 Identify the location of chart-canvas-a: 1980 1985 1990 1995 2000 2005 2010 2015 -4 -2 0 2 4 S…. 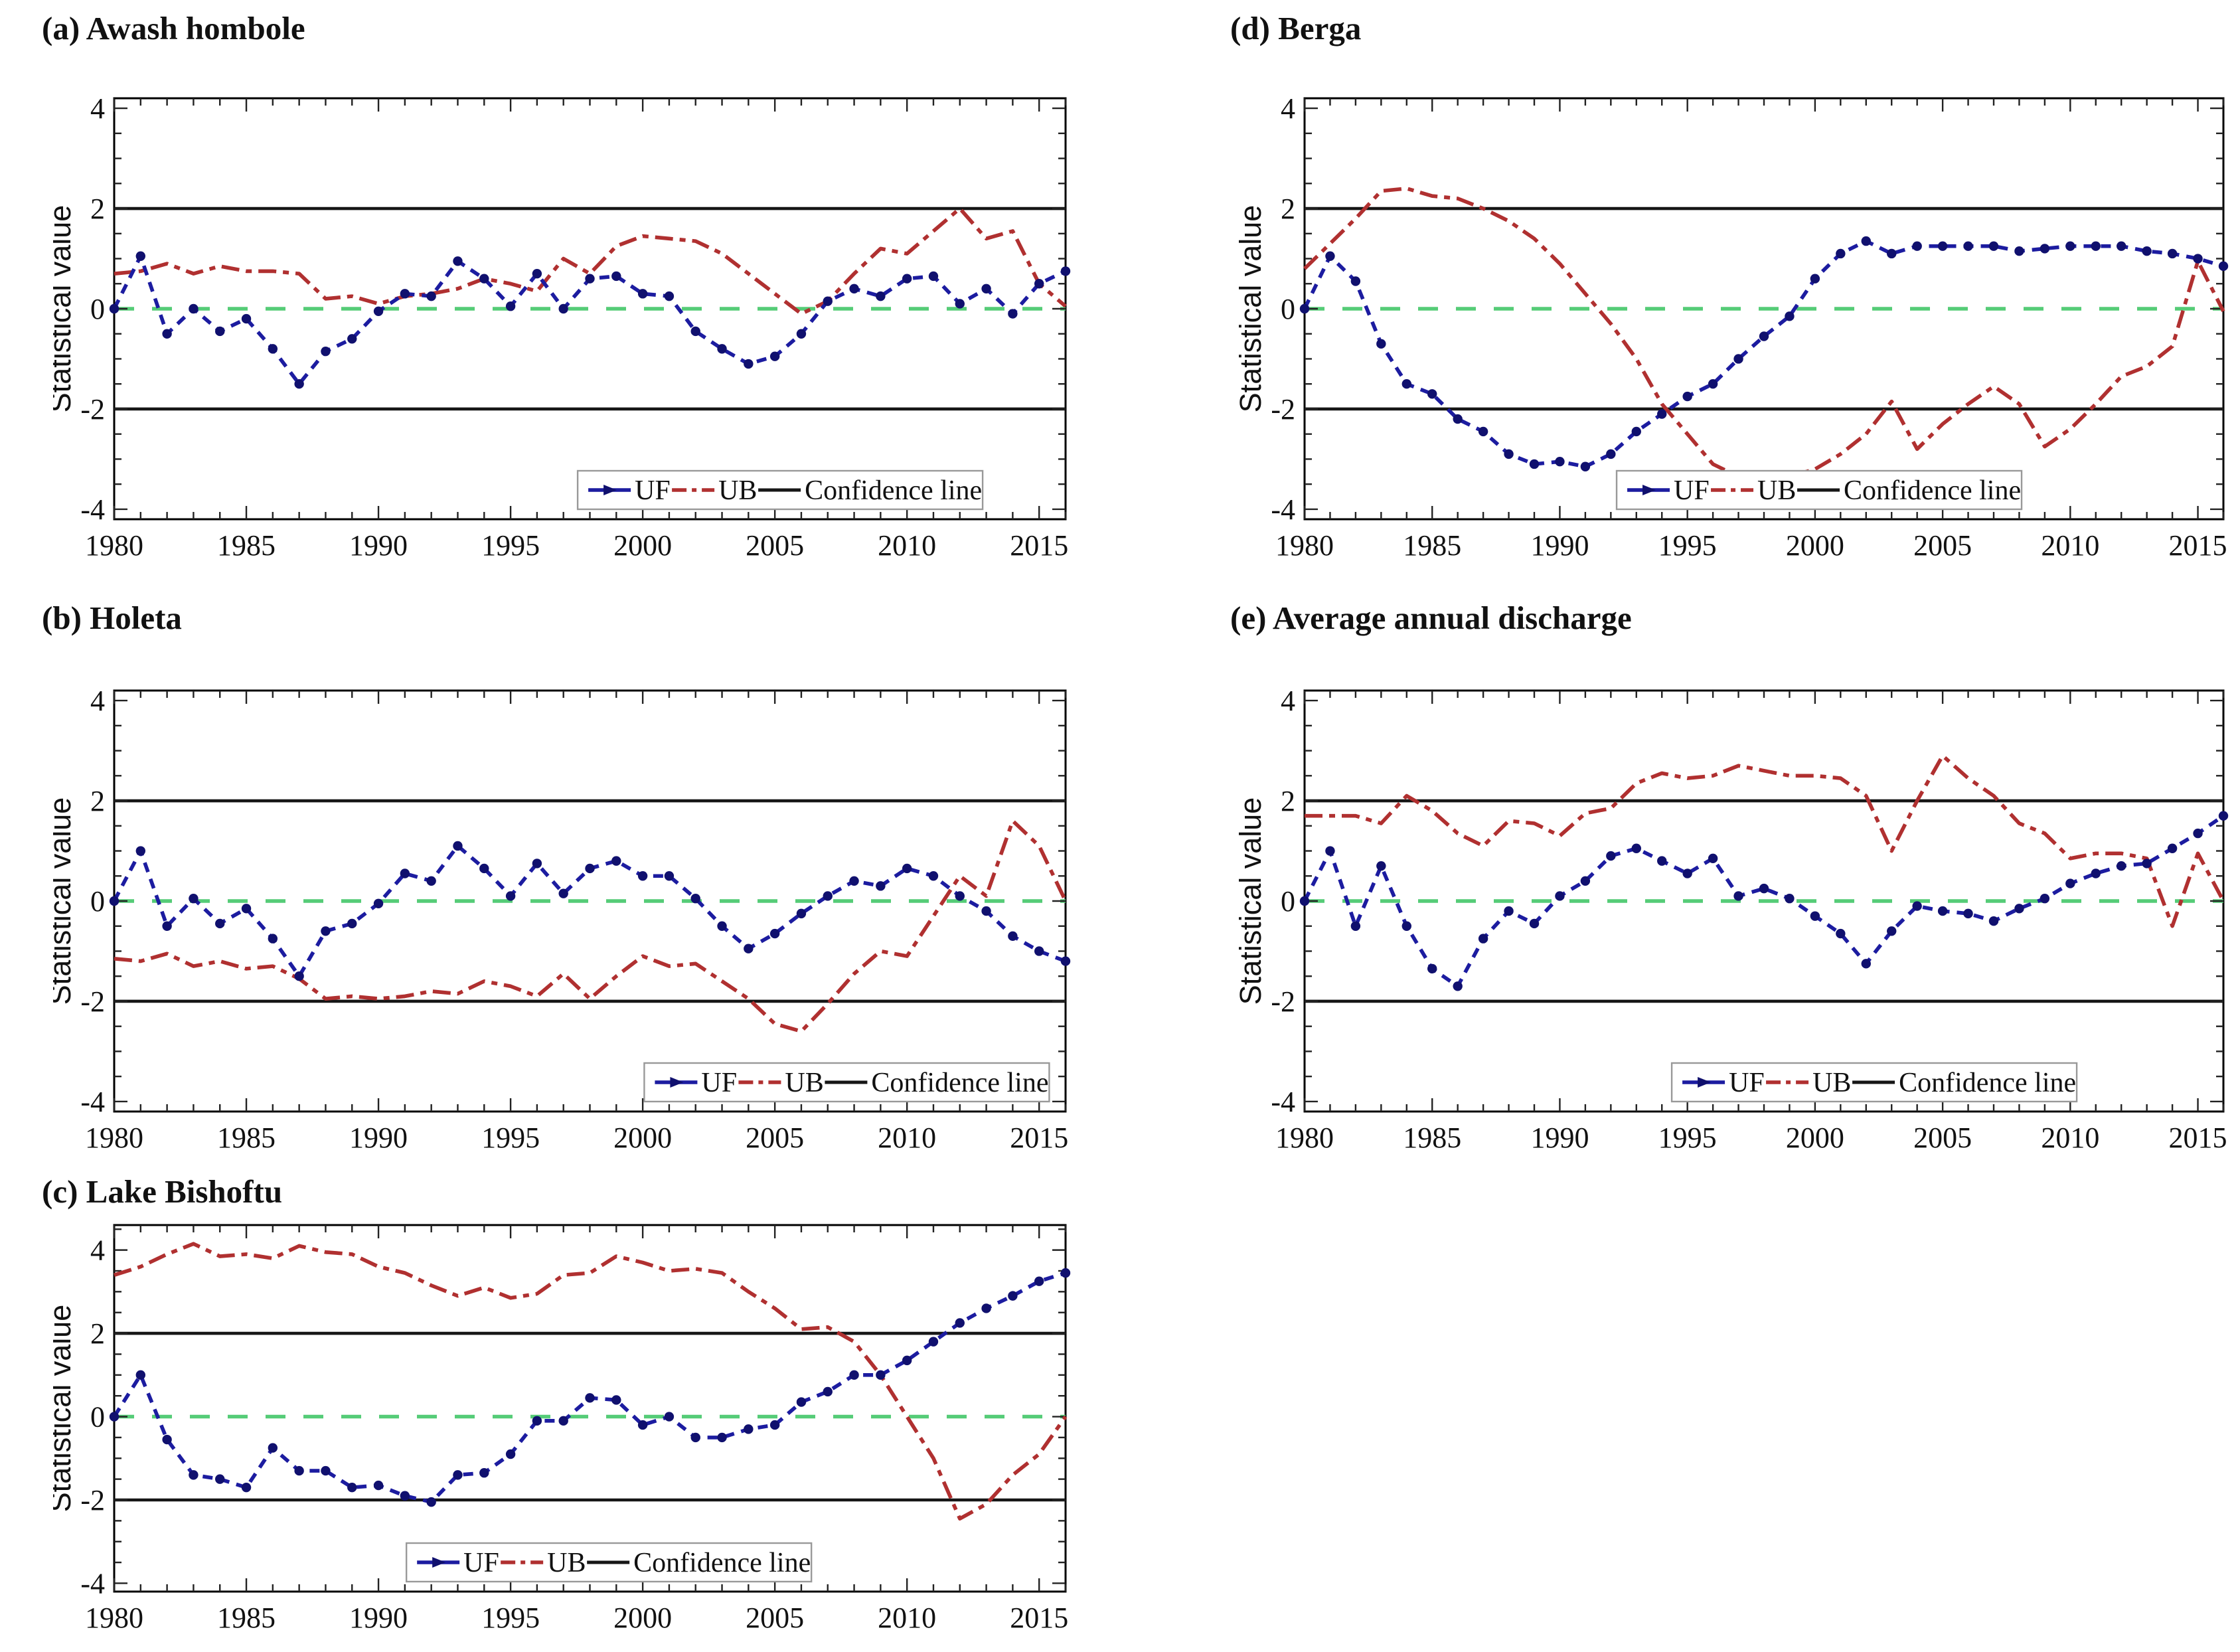
(562, 327).